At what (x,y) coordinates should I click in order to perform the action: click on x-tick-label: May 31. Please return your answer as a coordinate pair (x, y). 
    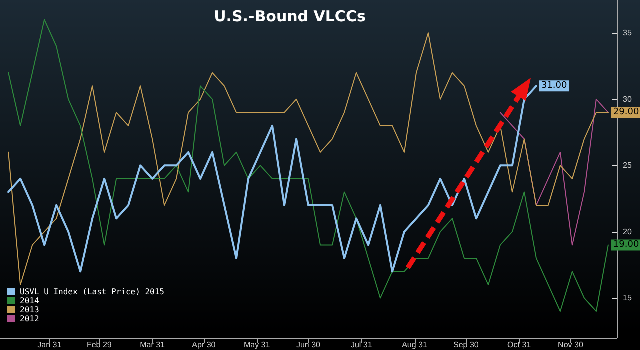
    Looking at the image, I should click on (257, 345).